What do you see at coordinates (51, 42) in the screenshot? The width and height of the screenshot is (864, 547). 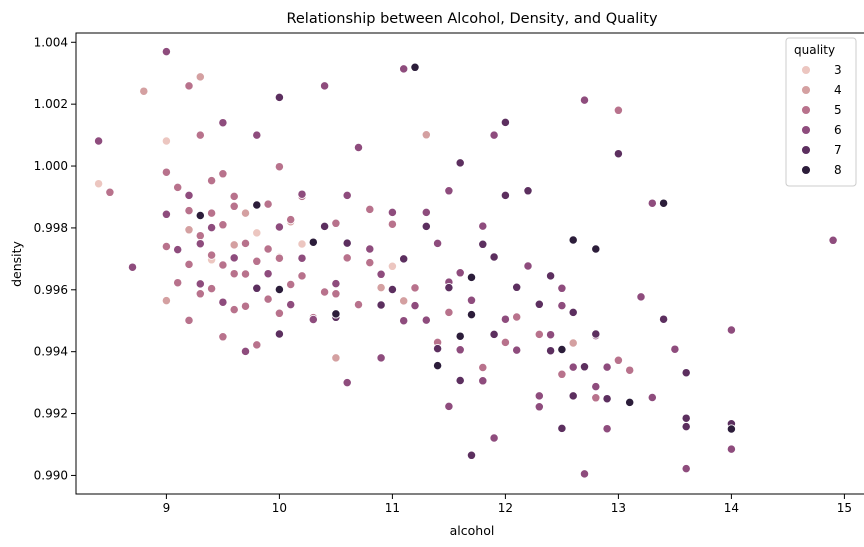 I see `y-tick-label: 1.004` at bounding box center [51, 42].